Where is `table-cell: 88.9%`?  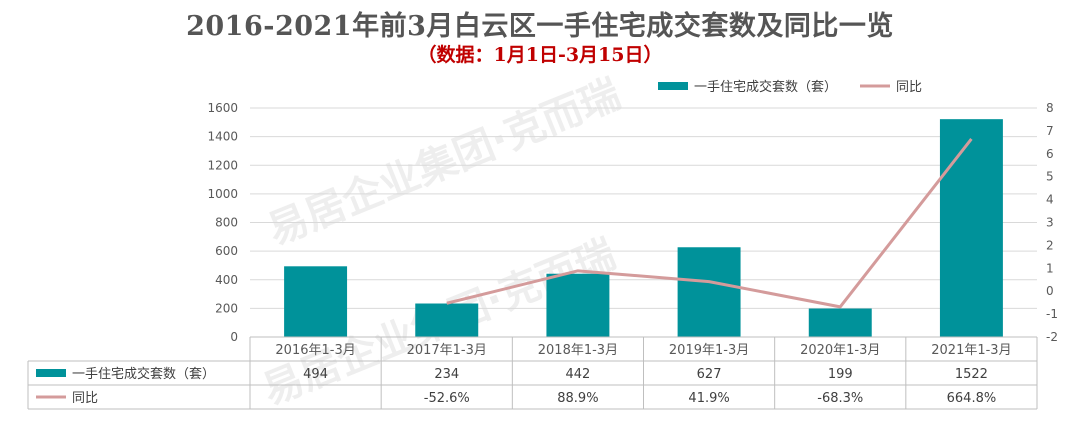
table-cell: 88.9% is located at coordinates (577, 398).